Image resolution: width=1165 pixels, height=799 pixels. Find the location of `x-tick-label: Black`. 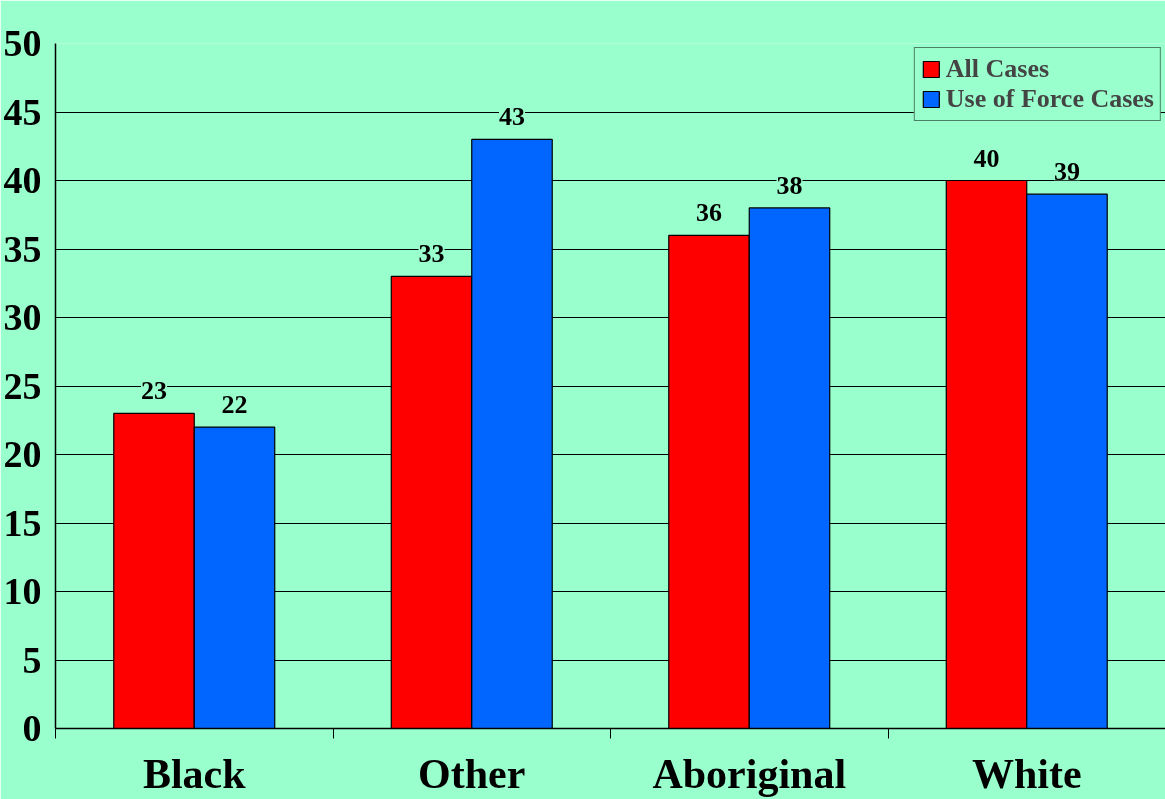

x-tick-label: Black is located at coordinates (194, 773).